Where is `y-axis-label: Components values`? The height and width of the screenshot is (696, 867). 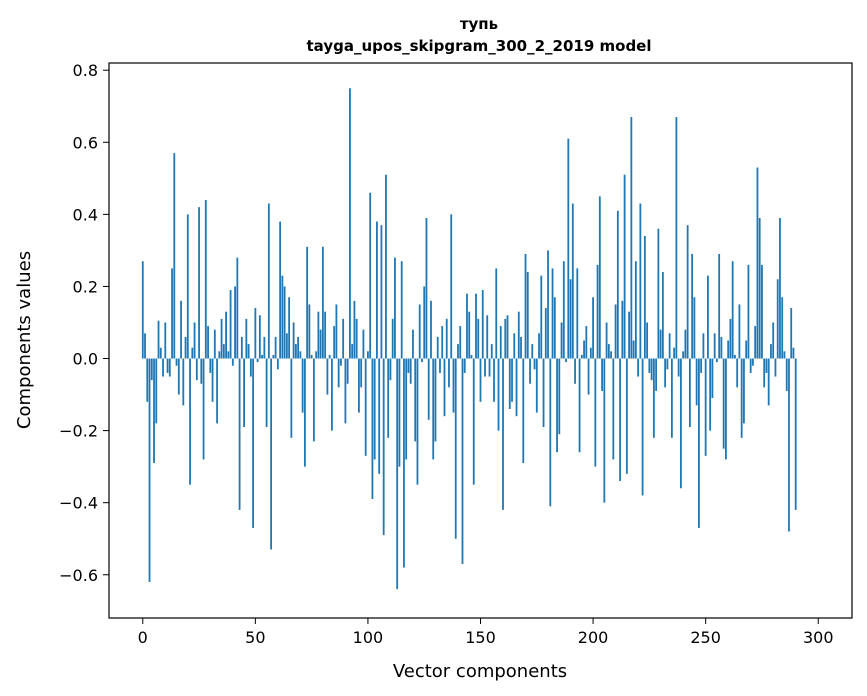
y-axis-label: Components values is located at coordinates (24, 340).